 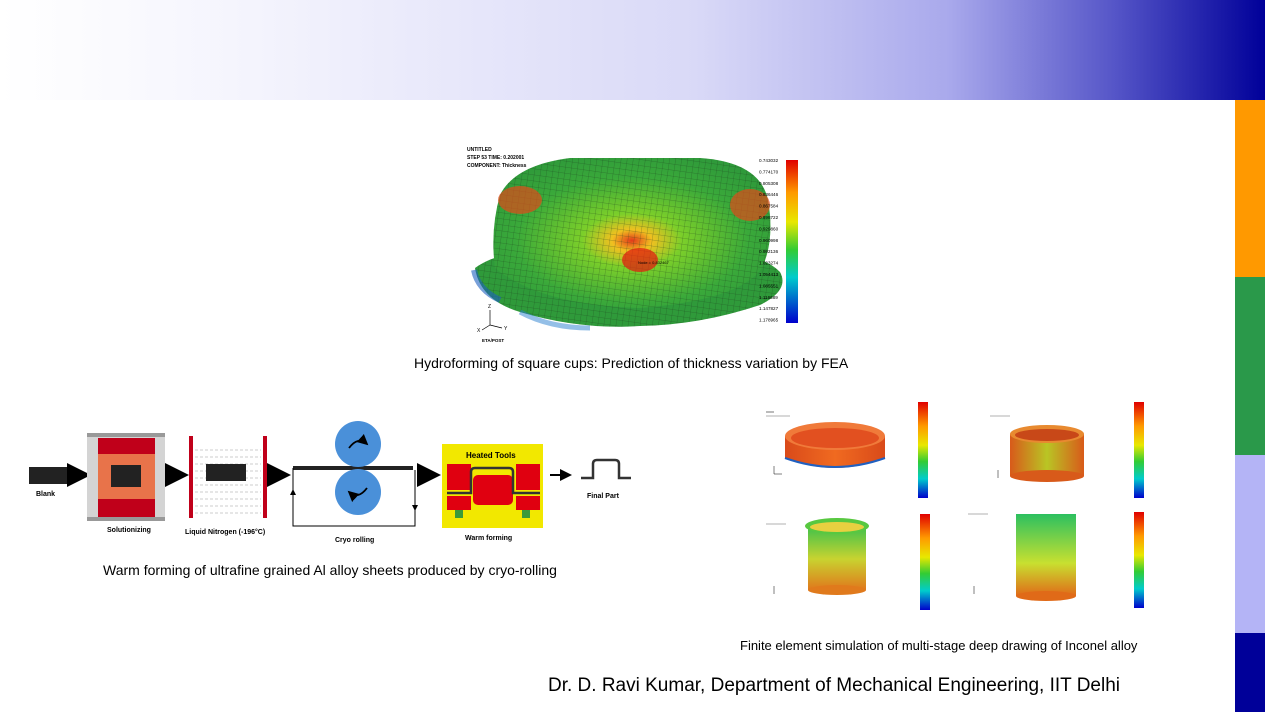 What do you see at coordinates (489, 307) in the screenshot?
I see `axis-z-label: Z` at bounding box center [489, 307].